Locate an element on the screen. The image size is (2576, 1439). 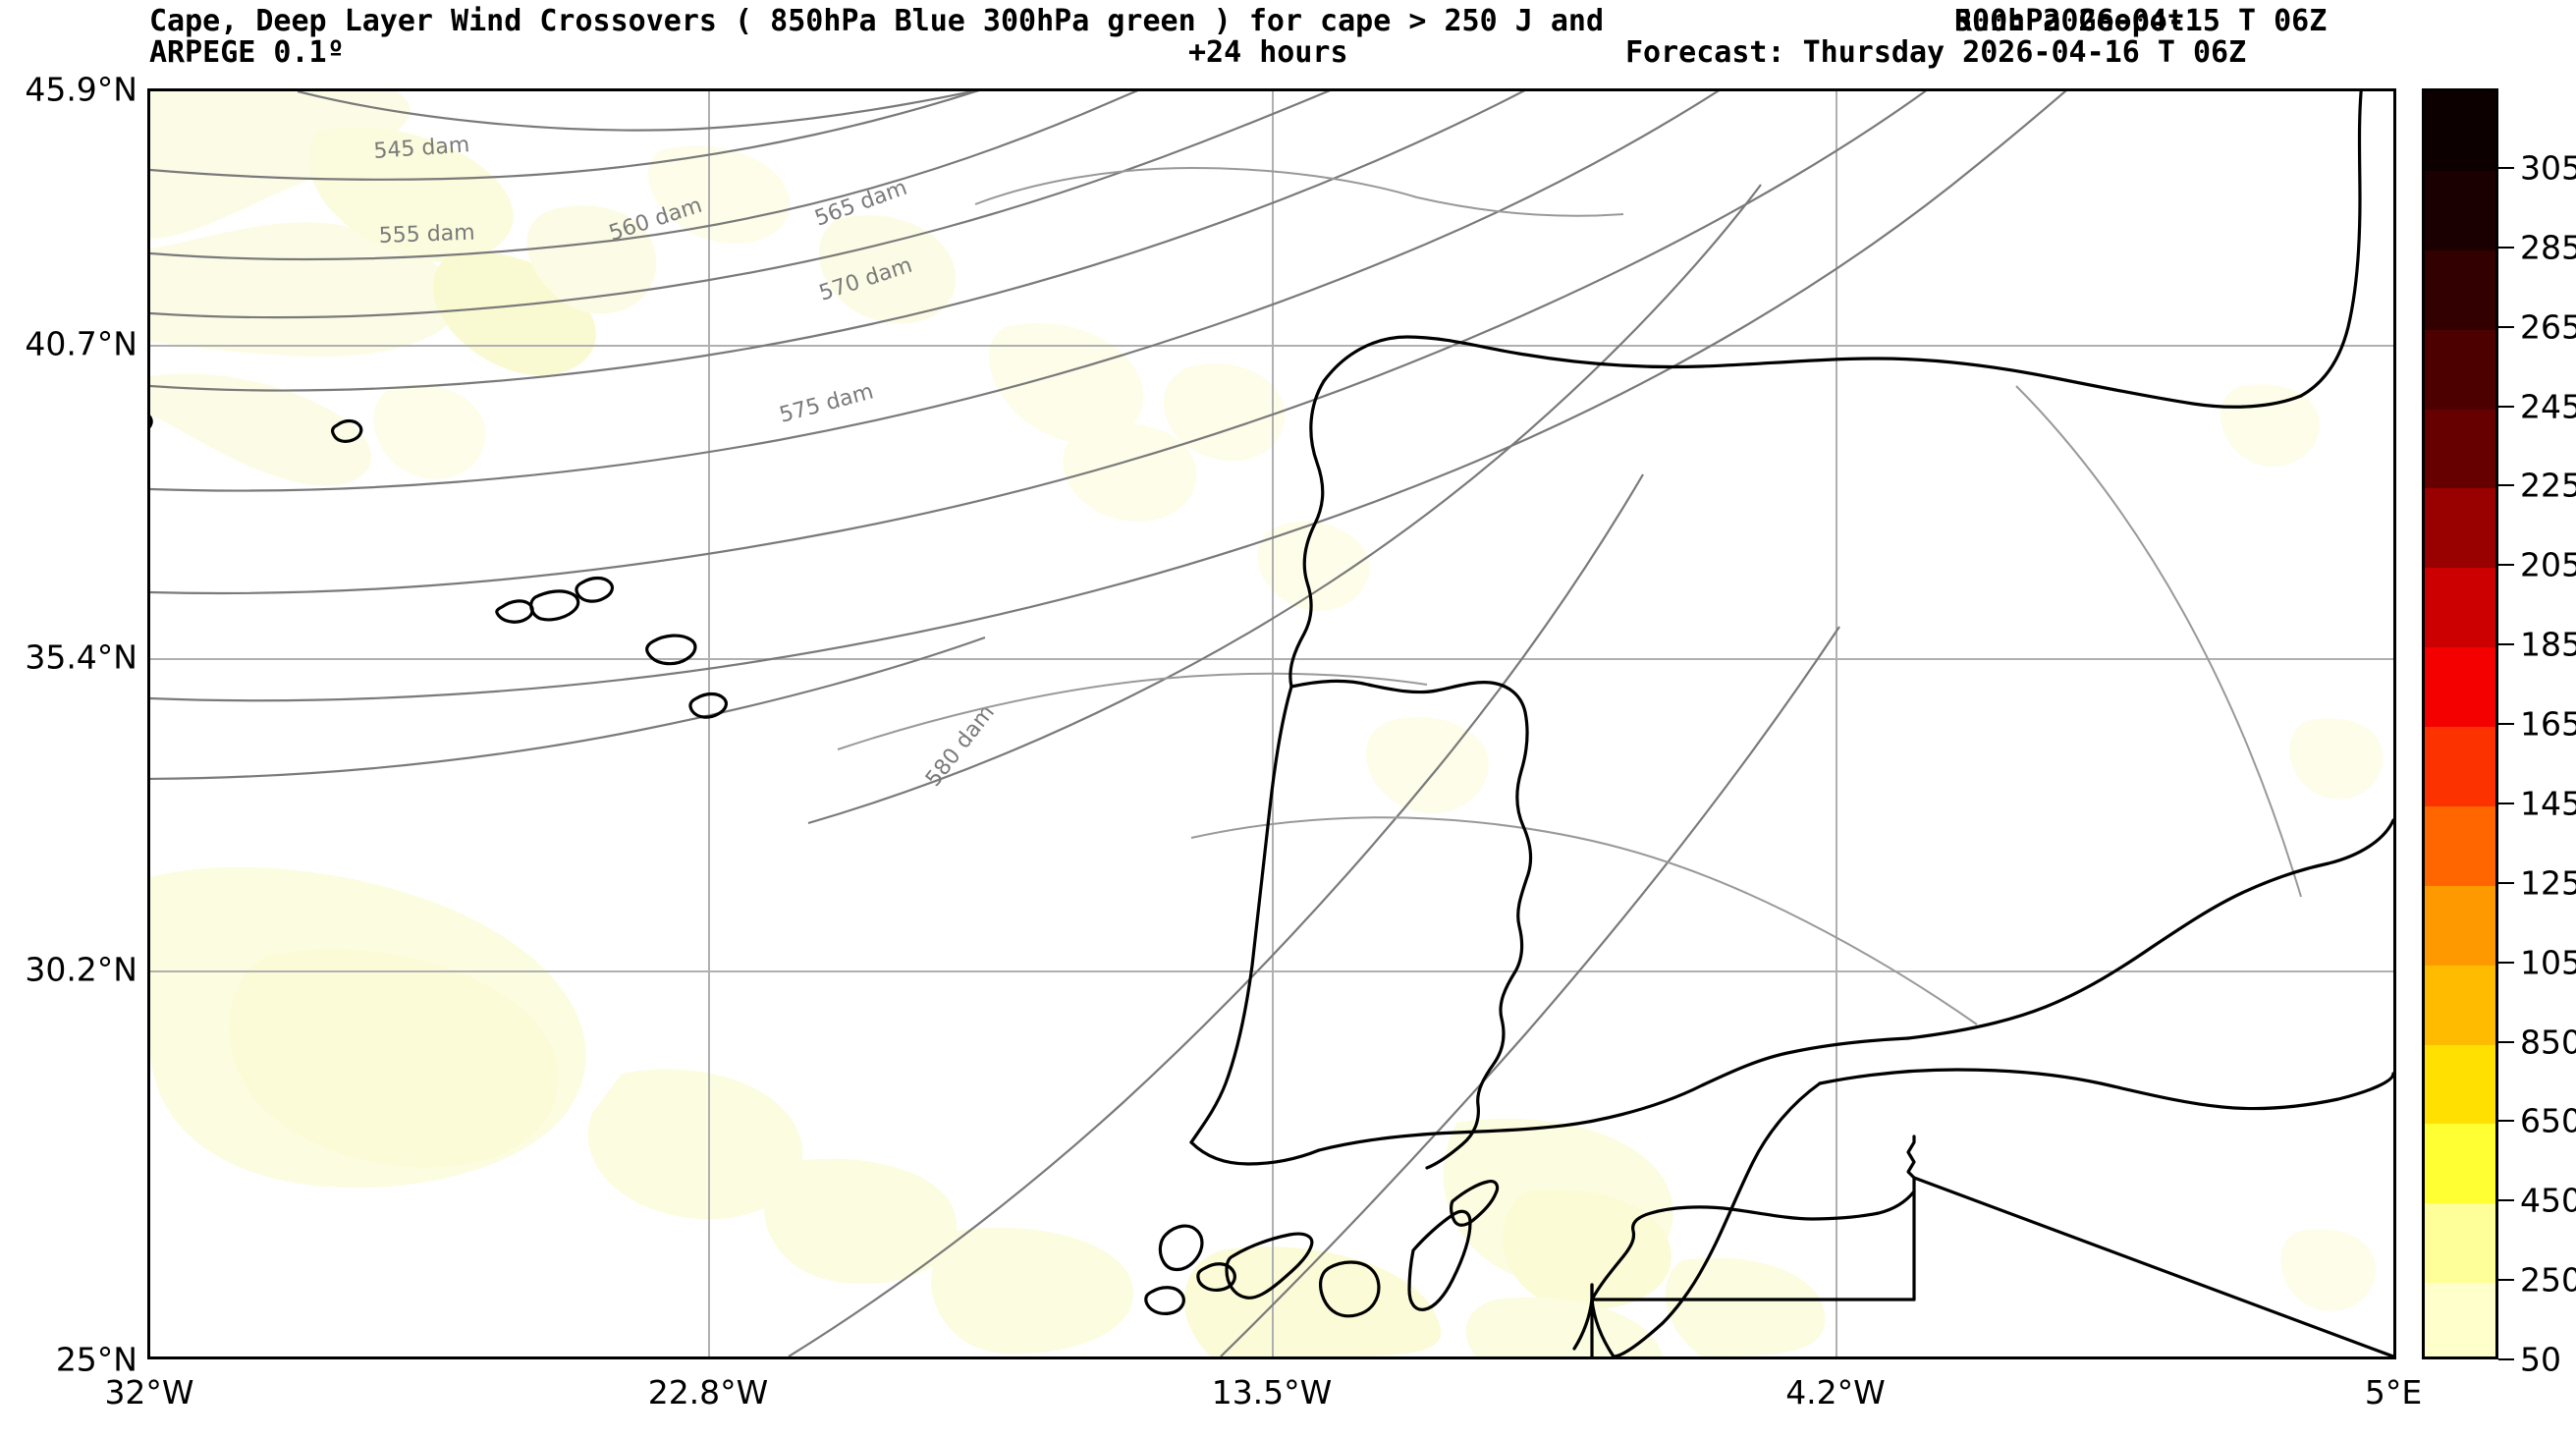
colorbar-tick-label: 1050 is located at coordinates (2548, 963).